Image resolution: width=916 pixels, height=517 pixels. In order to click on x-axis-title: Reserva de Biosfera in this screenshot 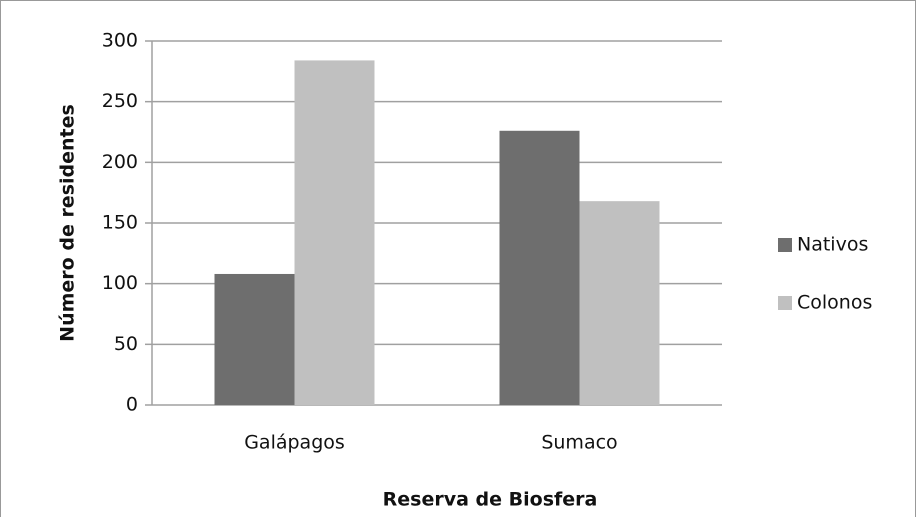, I will do `click(490, 500)`.